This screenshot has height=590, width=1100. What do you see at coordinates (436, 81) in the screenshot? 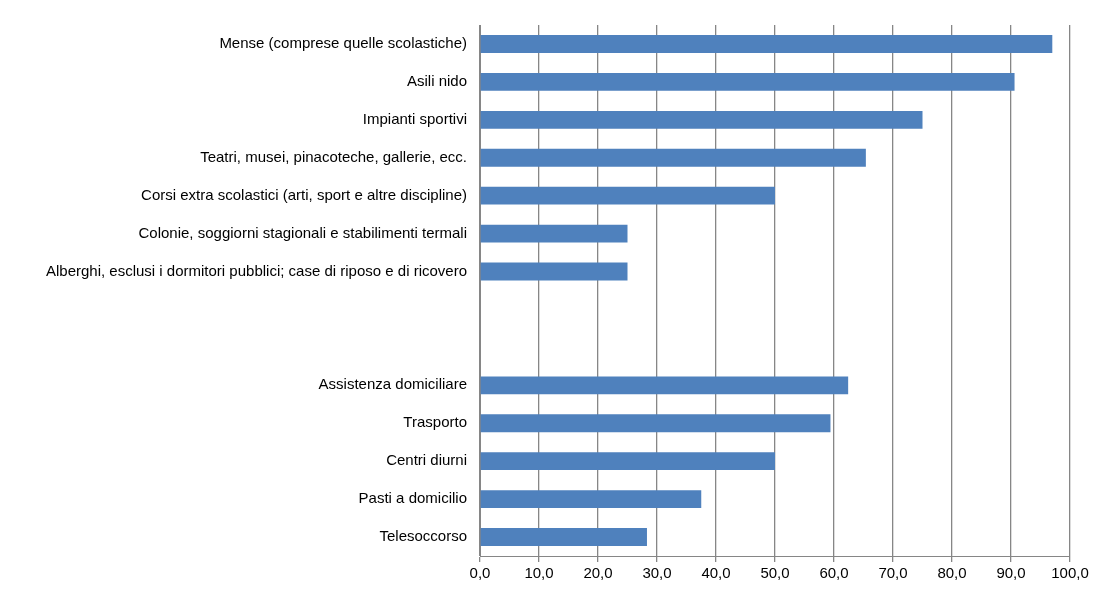
I see `y-tick-label: Asili nido` at bounding box center [436, 81].